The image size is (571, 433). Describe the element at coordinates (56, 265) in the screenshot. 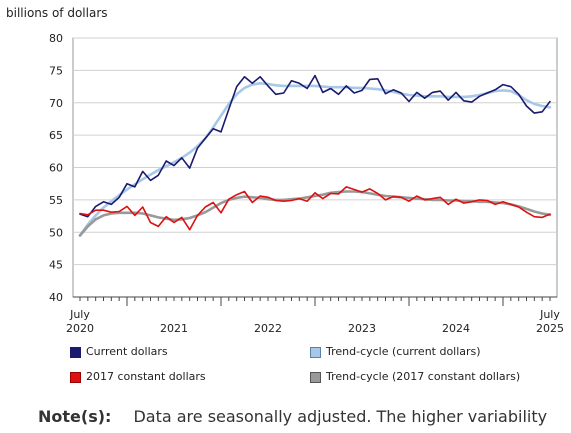

I see `y-tick-label: 45` at that location.